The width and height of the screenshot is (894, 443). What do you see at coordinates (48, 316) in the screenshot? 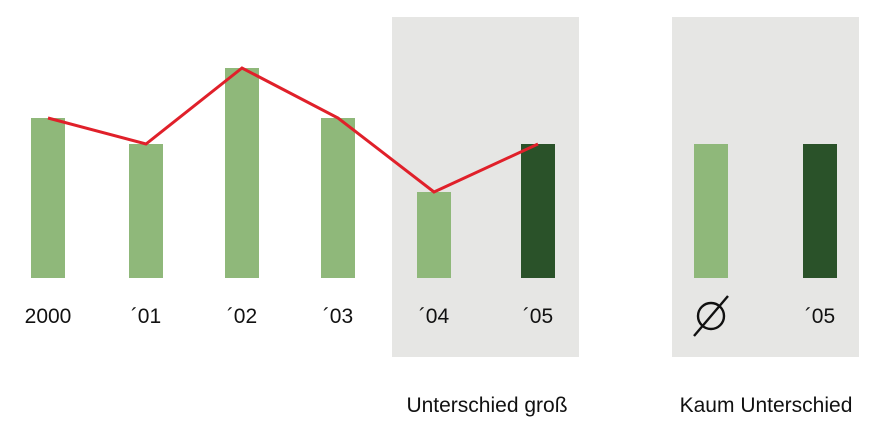
I see `tick-label-0-2000-0: 2000` at bounding box center [48, 316].